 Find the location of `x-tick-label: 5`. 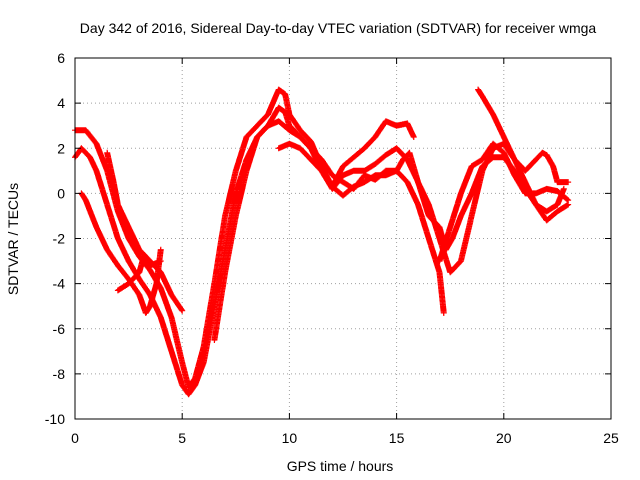

x-tick-label: 5 is located at coordinates (182, 438).